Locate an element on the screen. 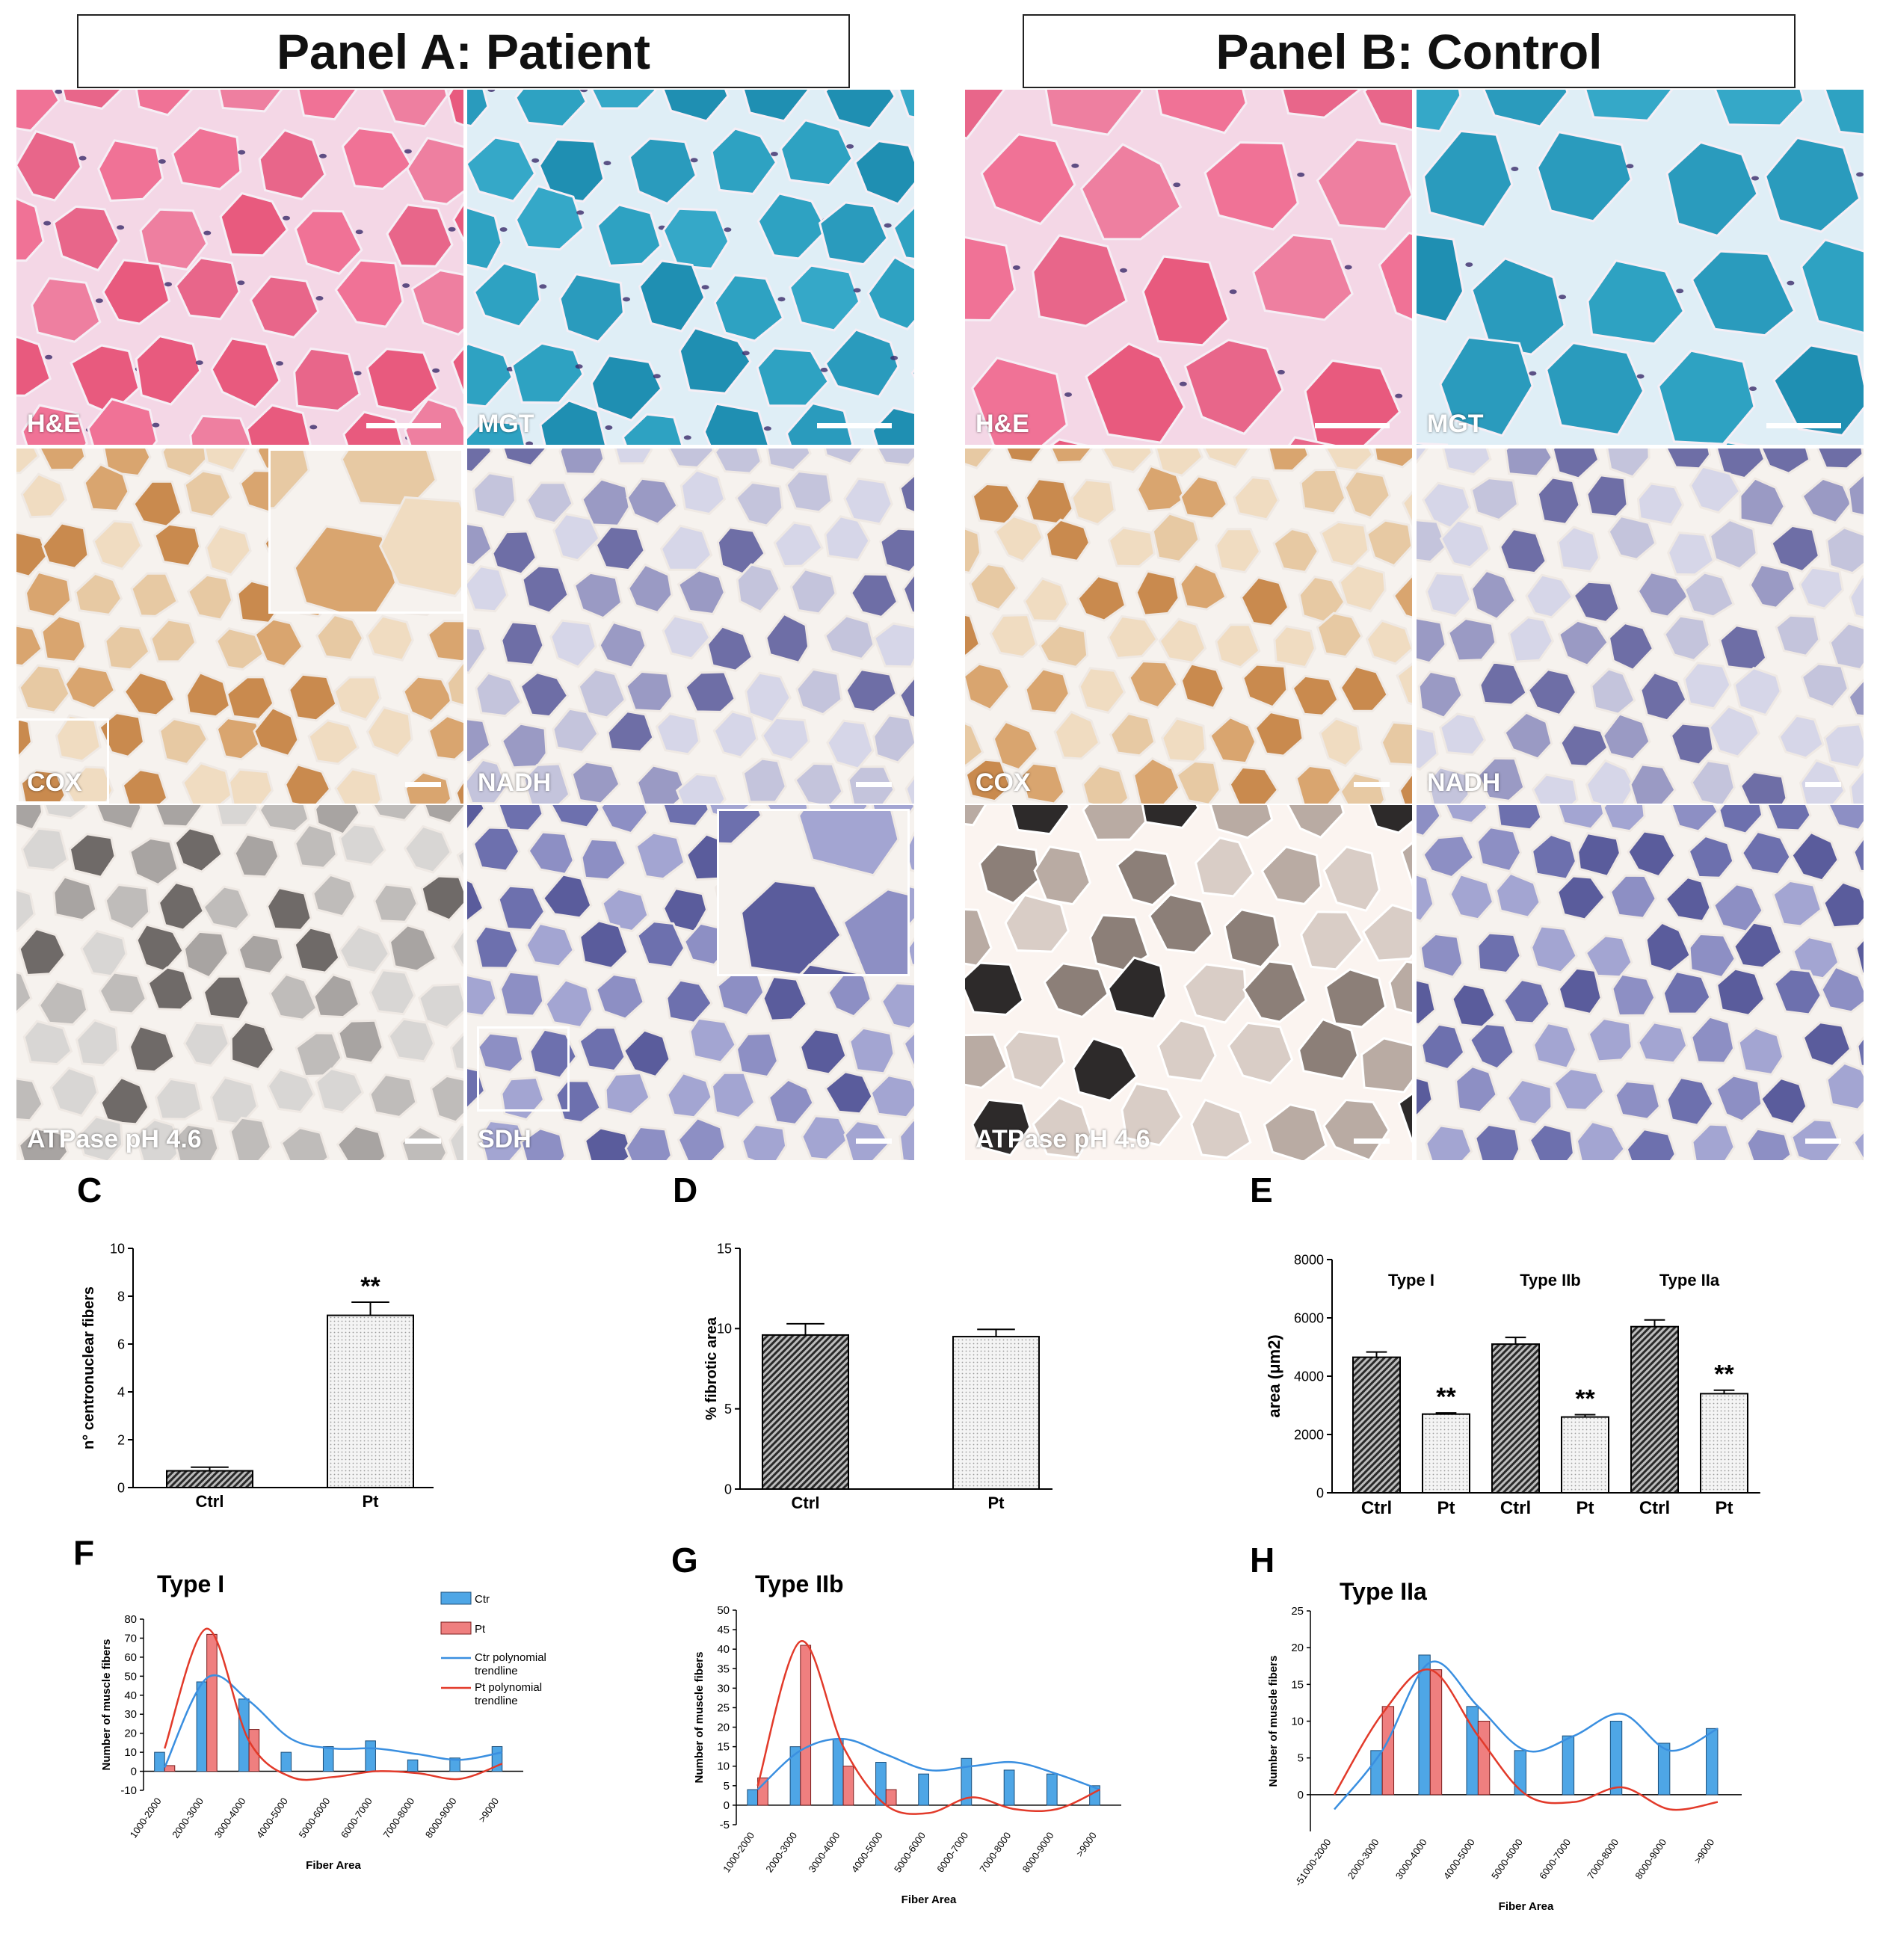 The height and width of the screenshot is (1960, 1877). y-tick-label: 4000 is located at coordinates (1309, 1376).